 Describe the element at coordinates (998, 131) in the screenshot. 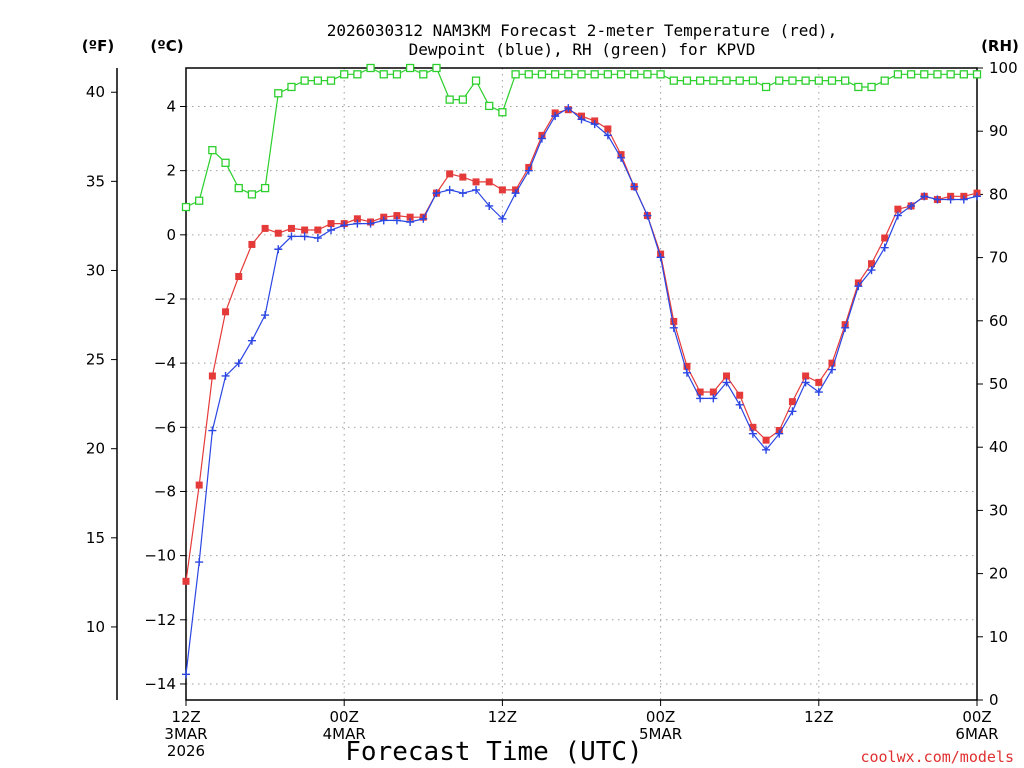

I see `rh-tick-label: 90` at that location.